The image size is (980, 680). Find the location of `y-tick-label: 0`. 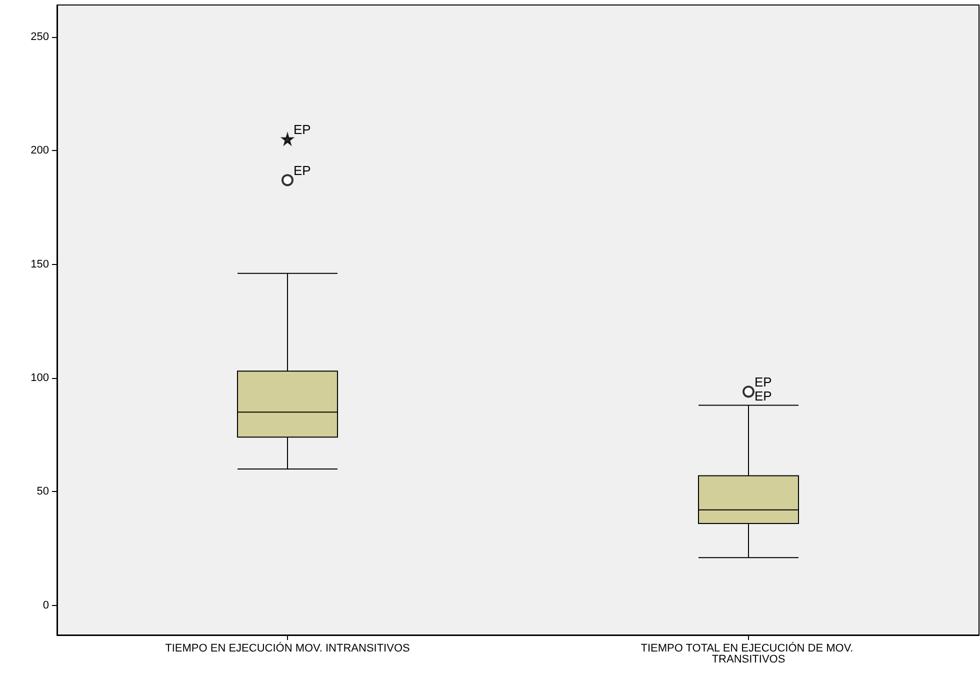

y-tick-label: 0 is located at coordinates (45, 605).